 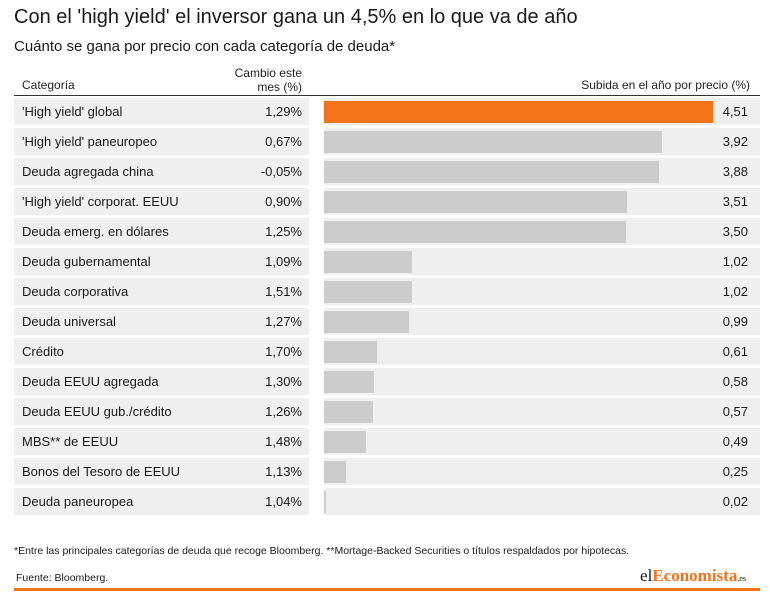 I want to click on category-label: 'High yield' global, so click(x=72, y=111).